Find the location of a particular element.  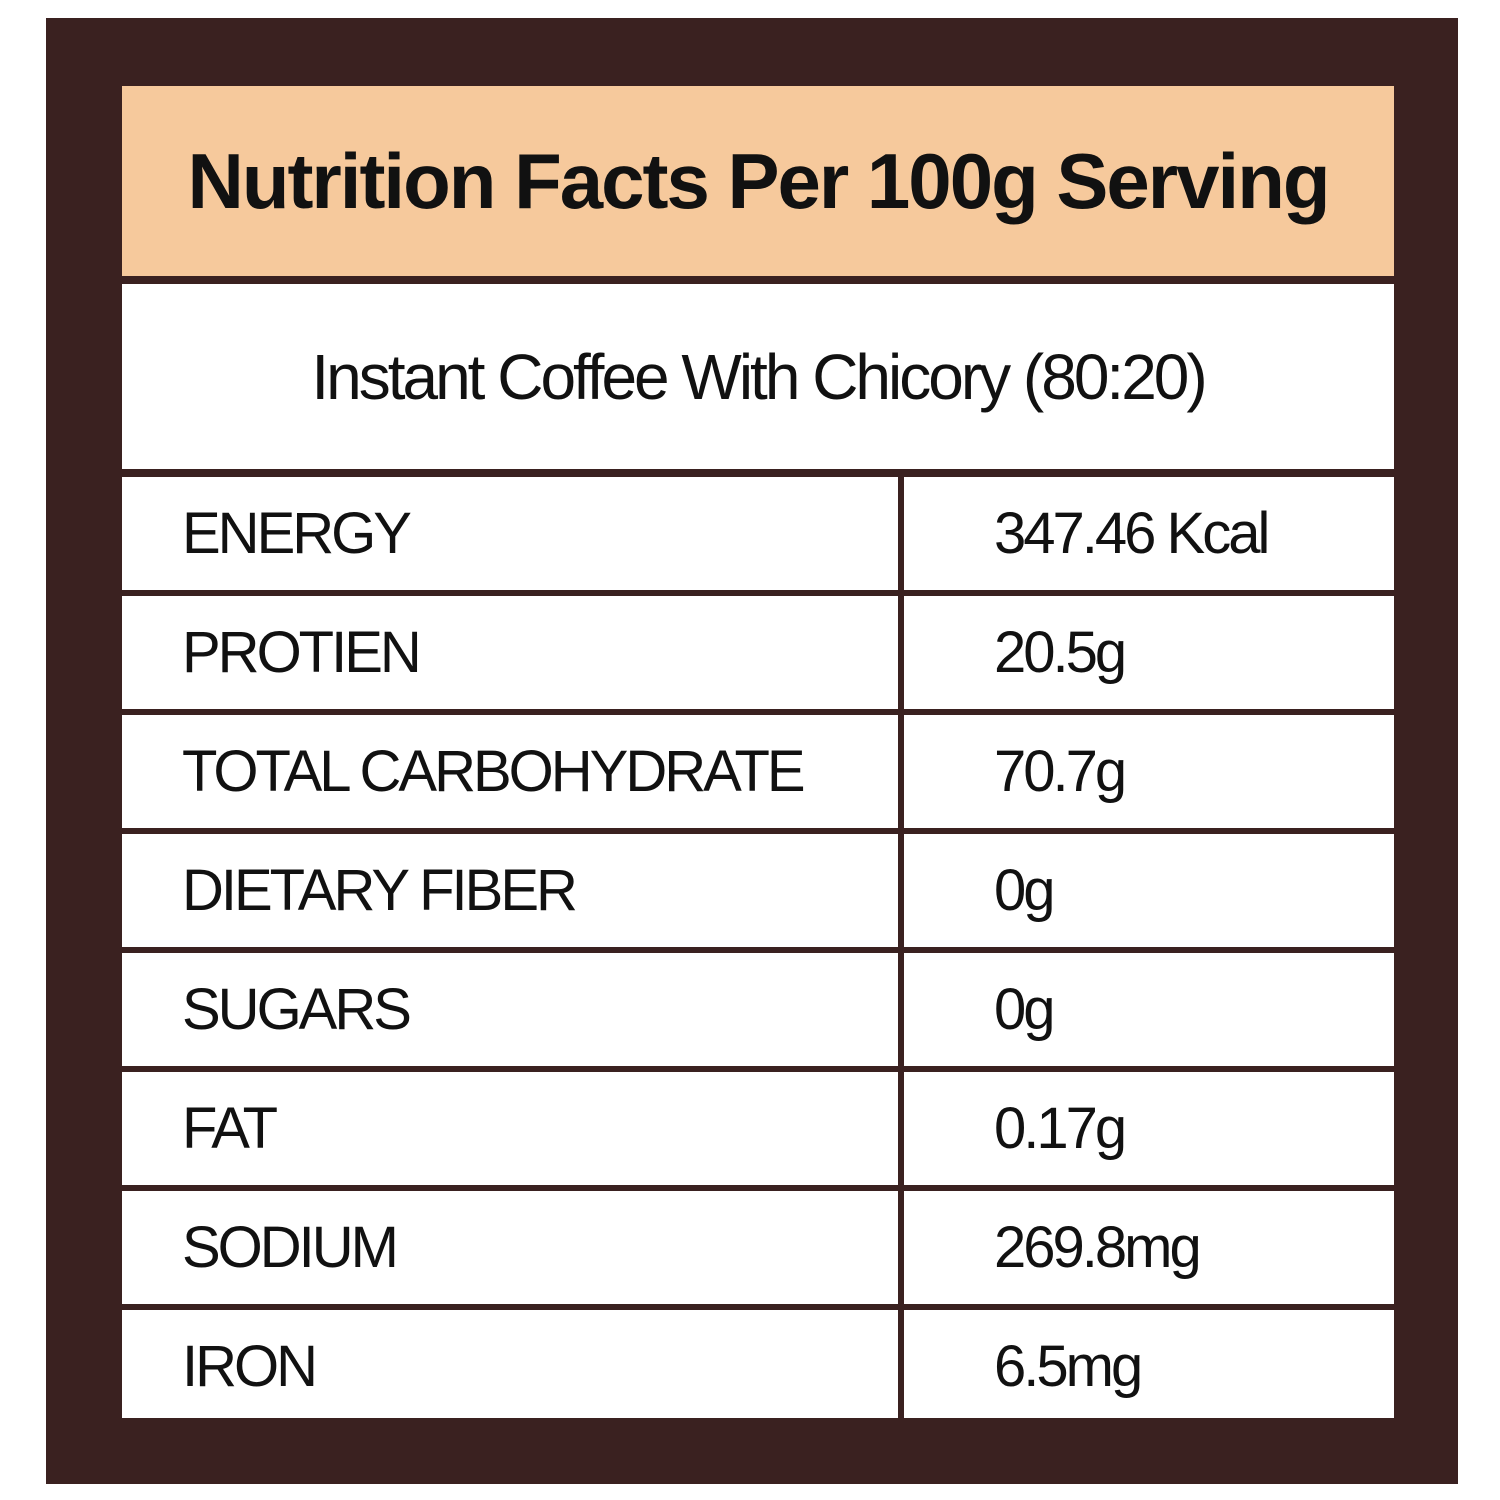

subtitle: Instant Coffee With Chicory (80:20) is located at coordinates (758, 380).